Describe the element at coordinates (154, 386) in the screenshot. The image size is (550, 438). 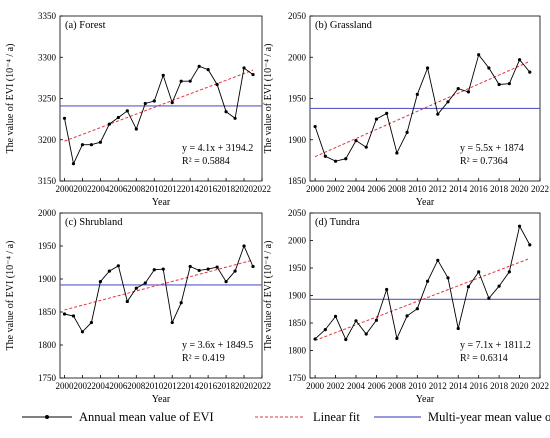
I see `x-tick-label: 2010` at that location.